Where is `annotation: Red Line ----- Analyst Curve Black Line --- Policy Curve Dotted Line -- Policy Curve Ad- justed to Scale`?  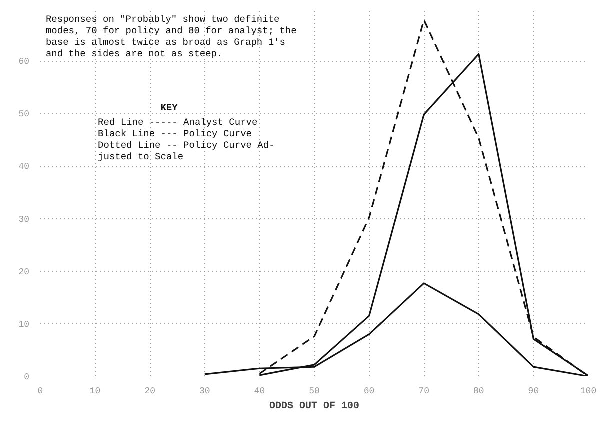 annotation: Red Line ----- Analyst Curve Black Line --- Policy Curve Dotted Line -- Policy Curve Ad- justed to Scale is located at coordinates (186, 140).